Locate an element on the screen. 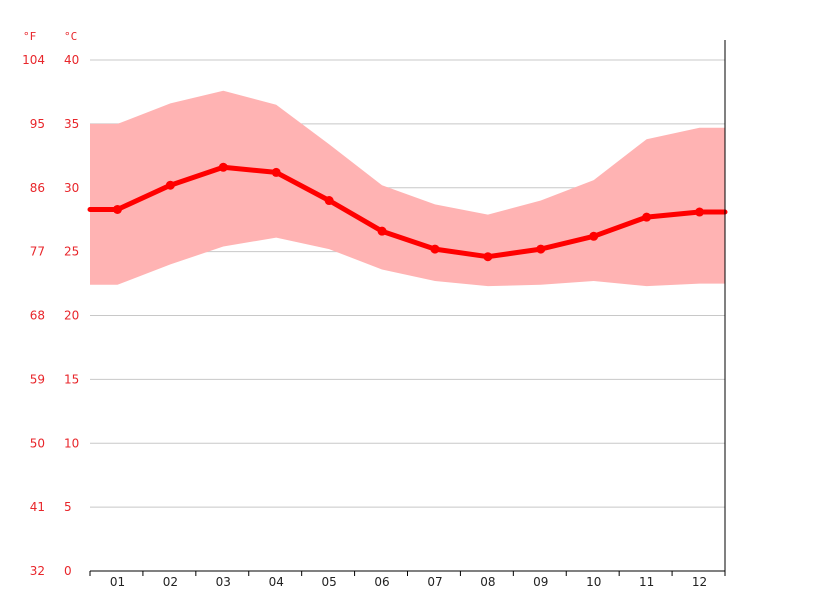  x-tick-label: 06 is located at coordinates (381, 582).